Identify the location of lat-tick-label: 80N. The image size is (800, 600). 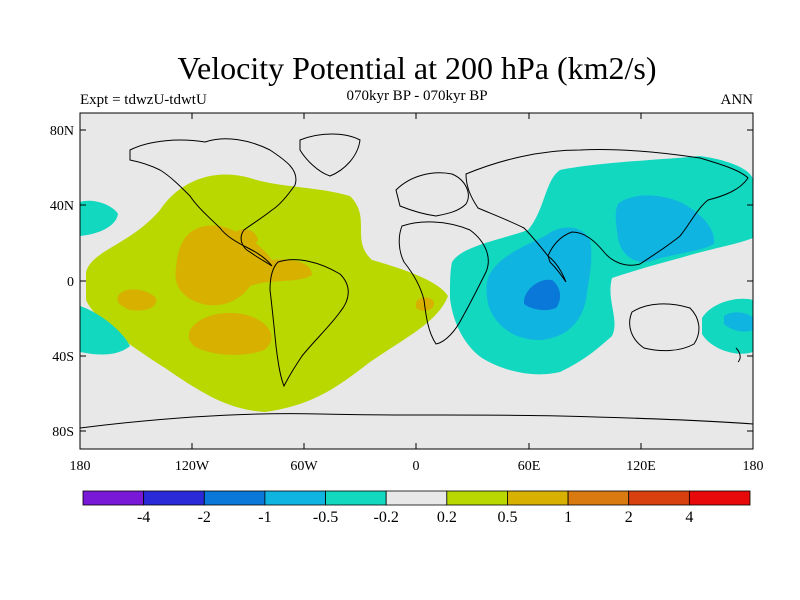
(62, 131).